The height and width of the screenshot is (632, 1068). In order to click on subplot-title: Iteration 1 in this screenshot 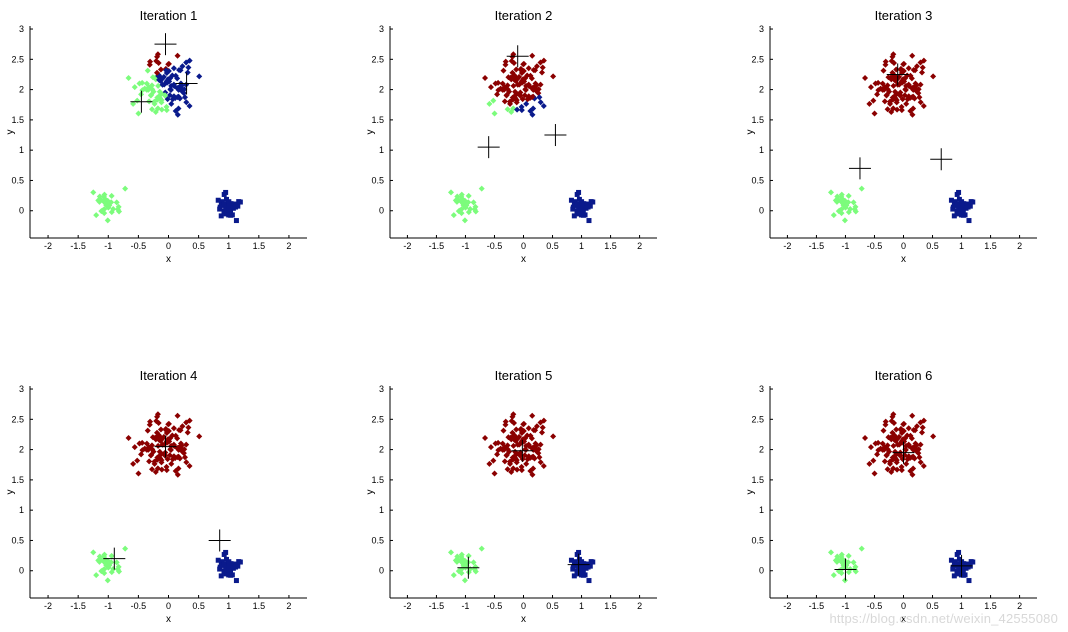, I will do `click(169, 15)`.